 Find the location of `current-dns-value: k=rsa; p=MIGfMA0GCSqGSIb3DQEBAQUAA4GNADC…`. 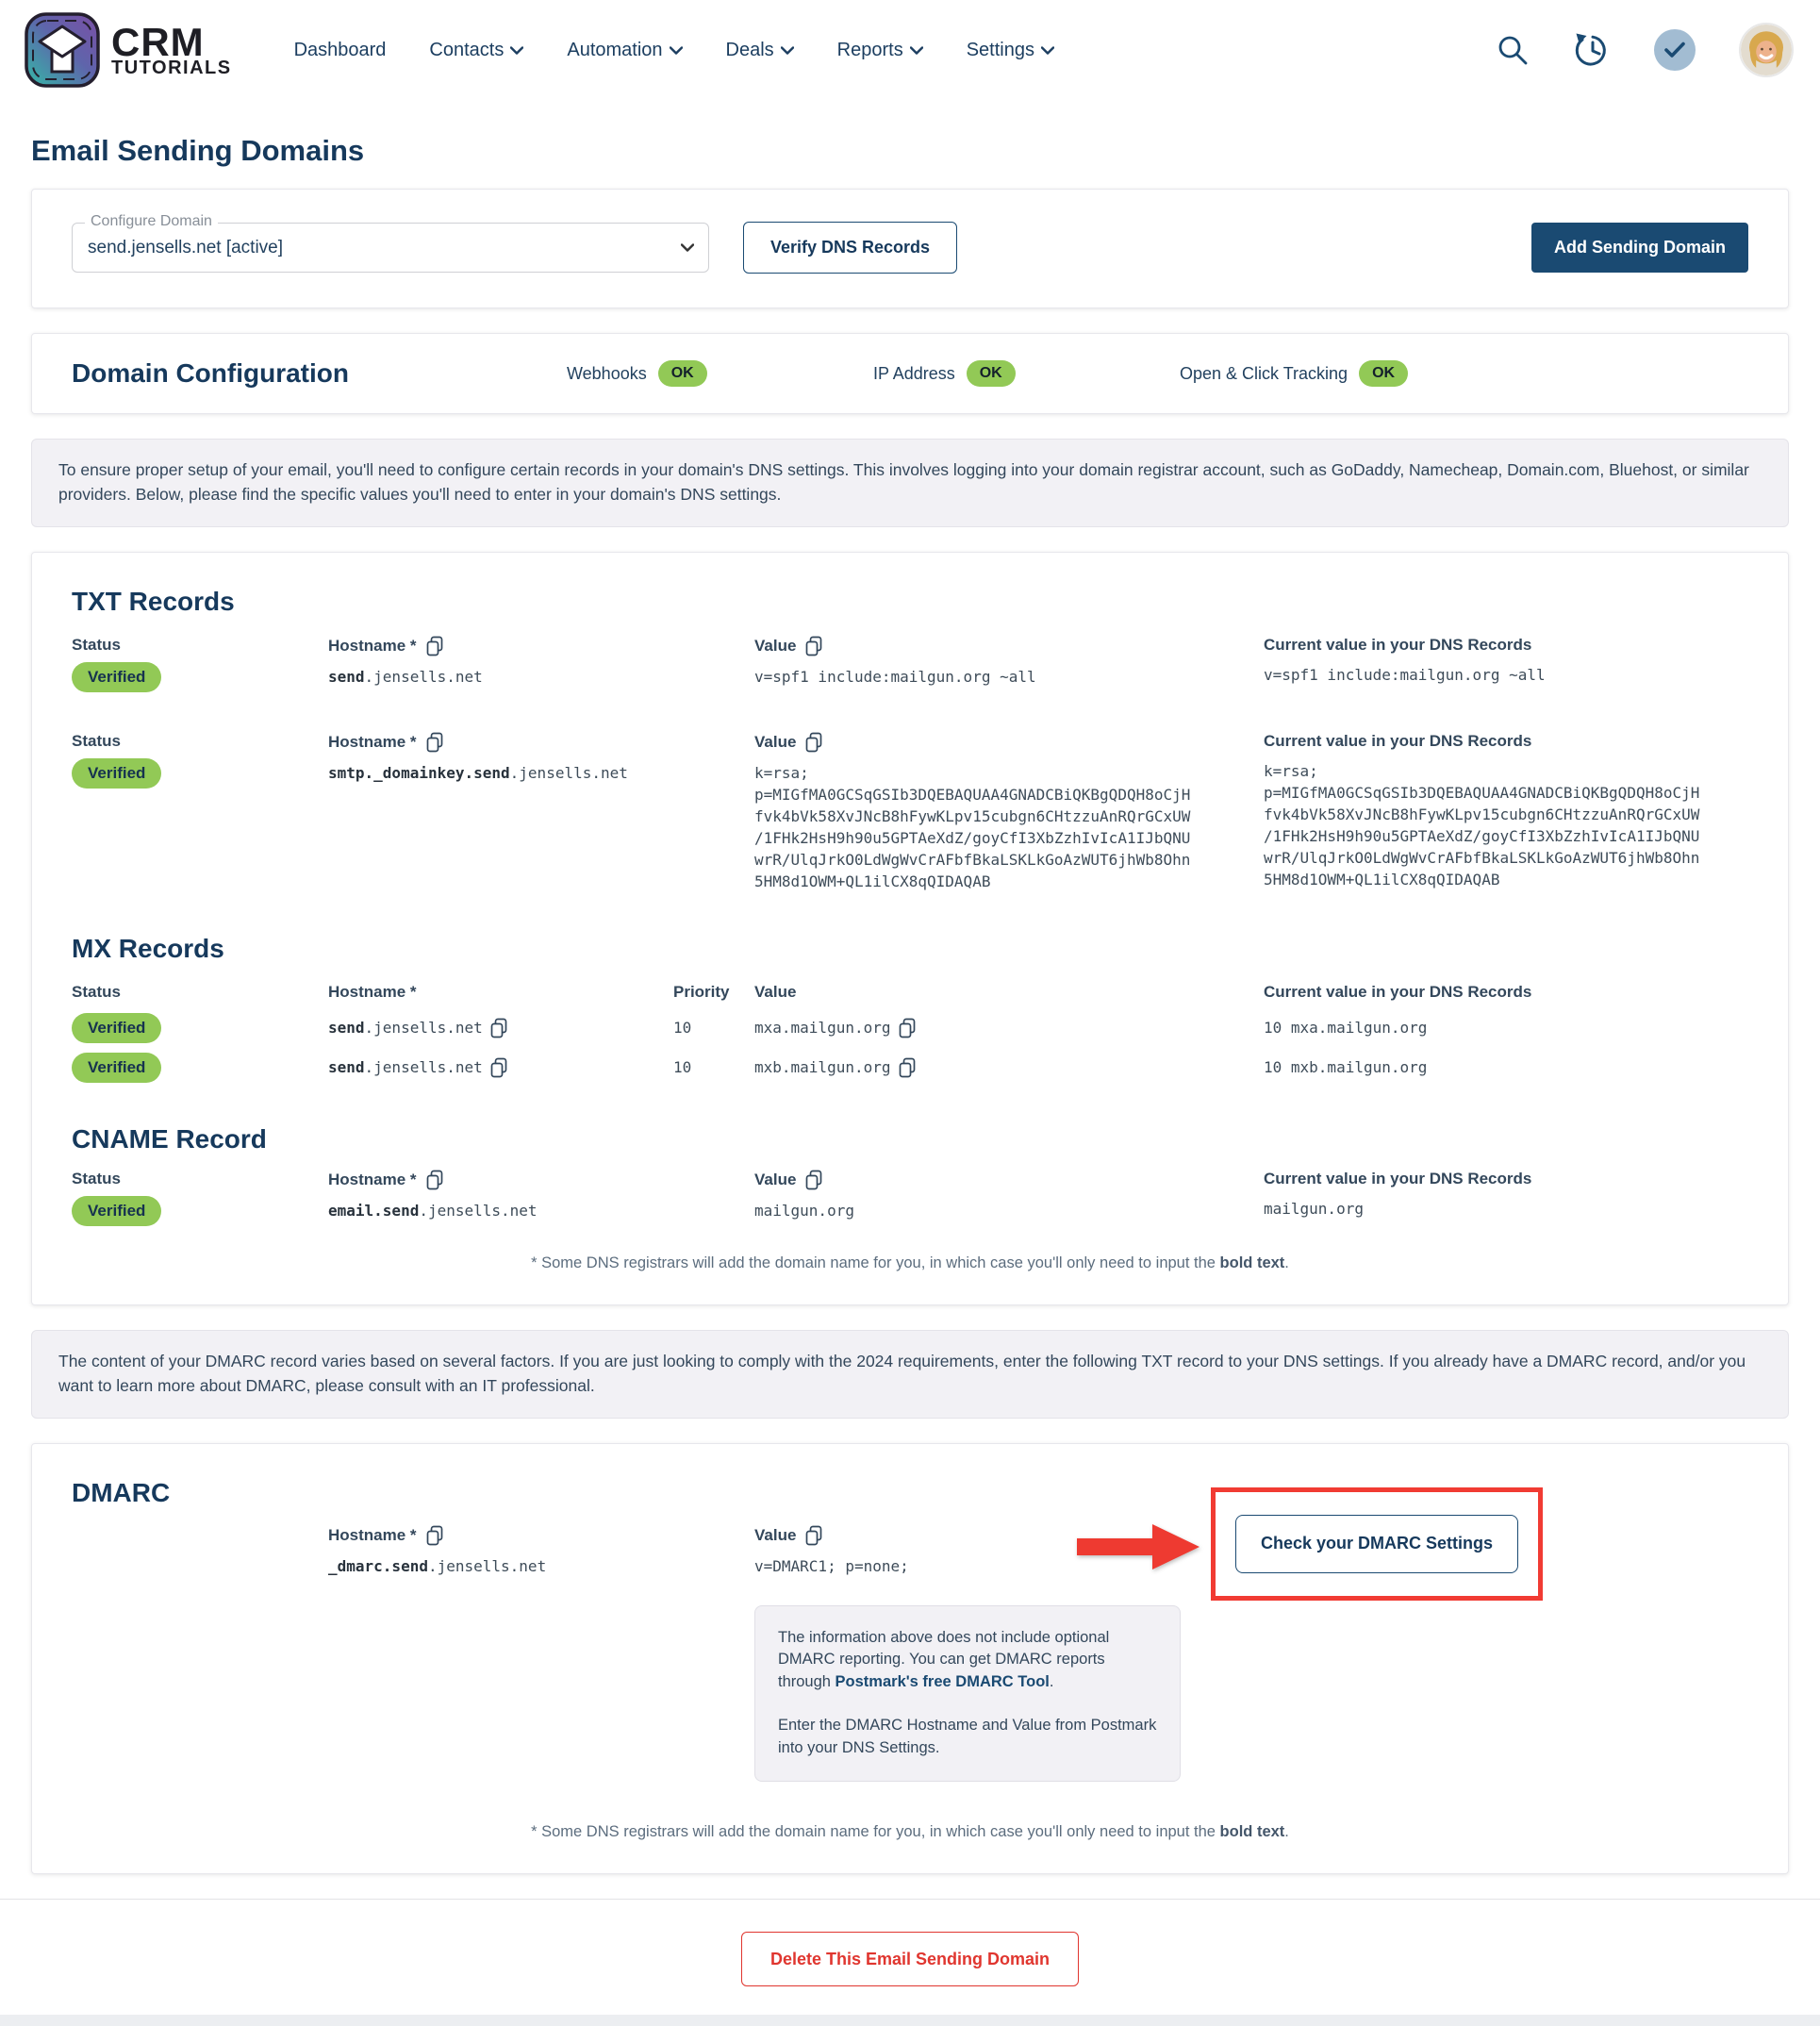

current-dns-value: k=rsa; p=MIGfMA0GCSqGSIb3DQEBAQUAA4GNADC… is located at coordinates (1482, 824).